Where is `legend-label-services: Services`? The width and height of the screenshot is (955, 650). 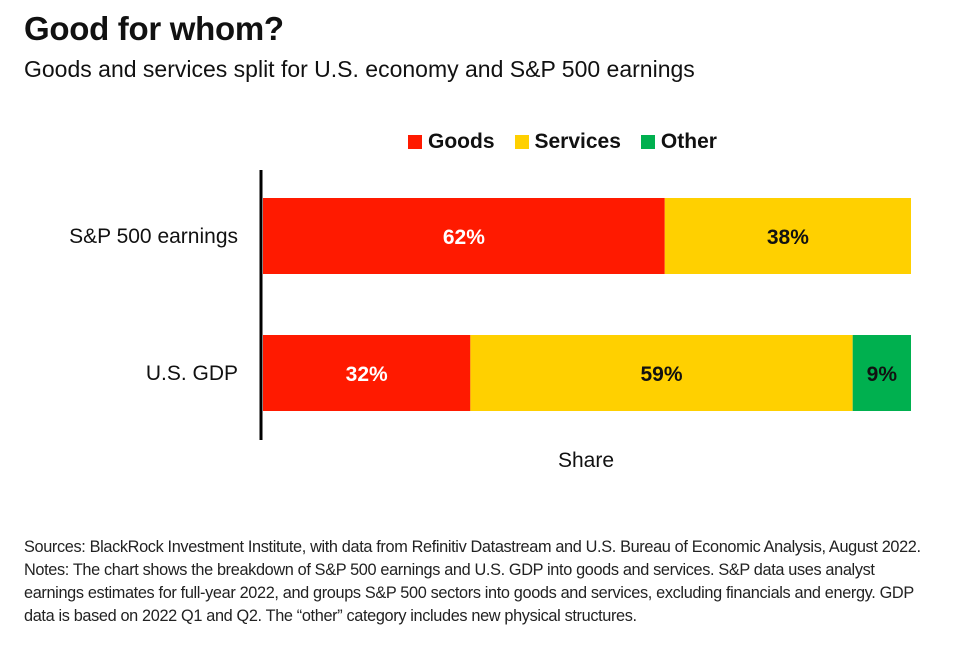
legend-label-services: Services is located at coordinates (577, 141).